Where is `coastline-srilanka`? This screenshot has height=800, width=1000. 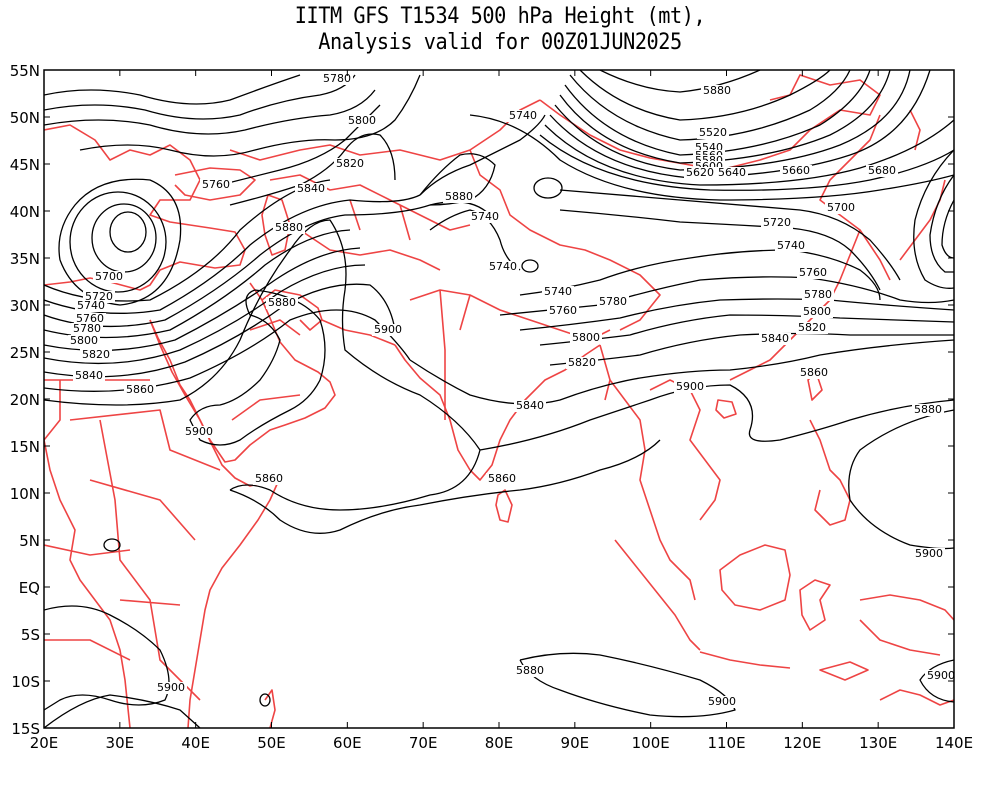
coastline-srilanka is located at coordinates (504, 506).